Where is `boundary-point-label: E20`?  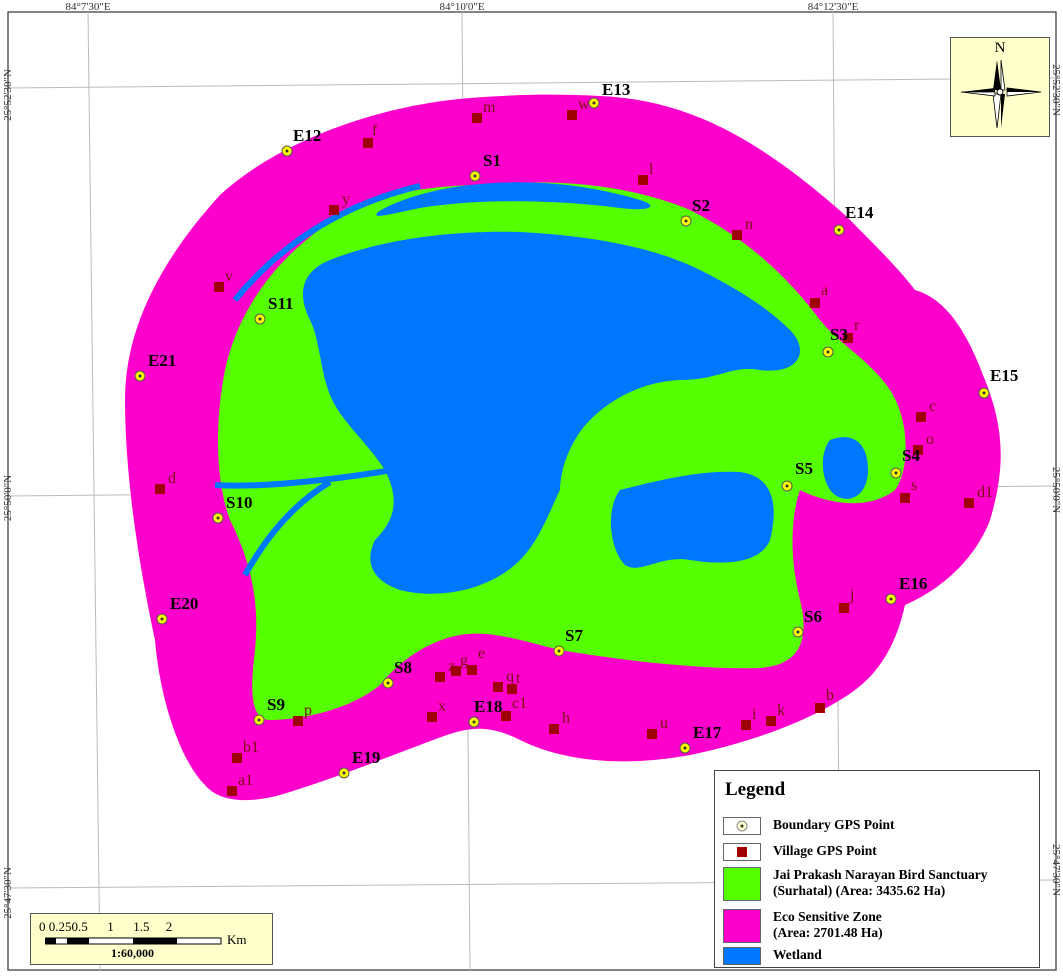 boundary-point-label: E20 is located at coordinates (184, 603).